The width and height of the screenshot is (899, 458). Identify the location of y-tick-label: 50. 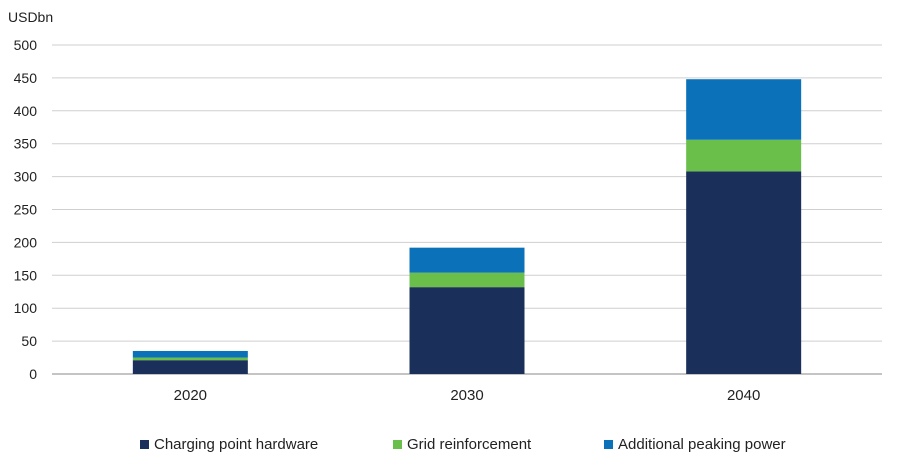
(29, 341).